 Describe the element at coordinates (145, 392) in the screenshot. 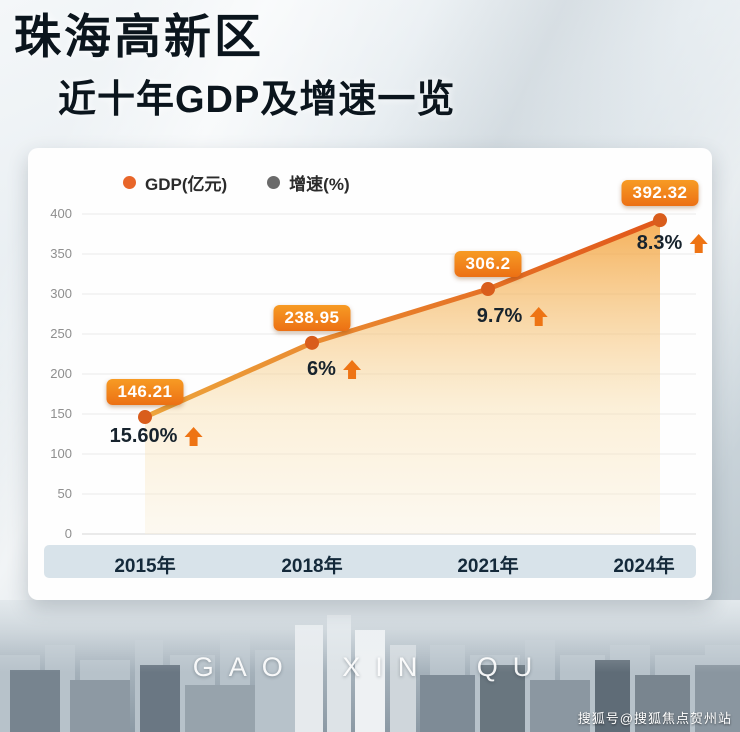

I see `gdp-value-badge: 146.21` at that location.